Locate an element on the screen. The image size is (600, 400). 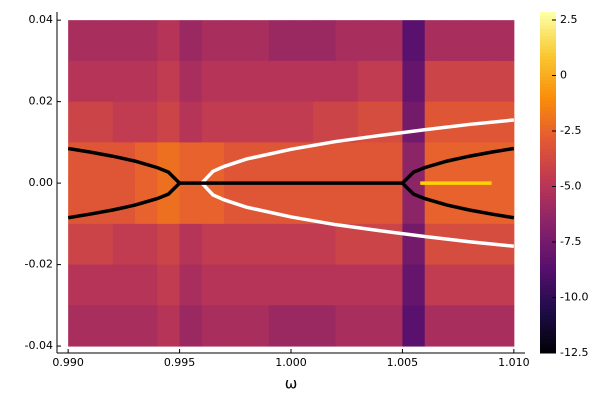
colorbar-tick-label: -2.5 is located at coordinates (570, 130).